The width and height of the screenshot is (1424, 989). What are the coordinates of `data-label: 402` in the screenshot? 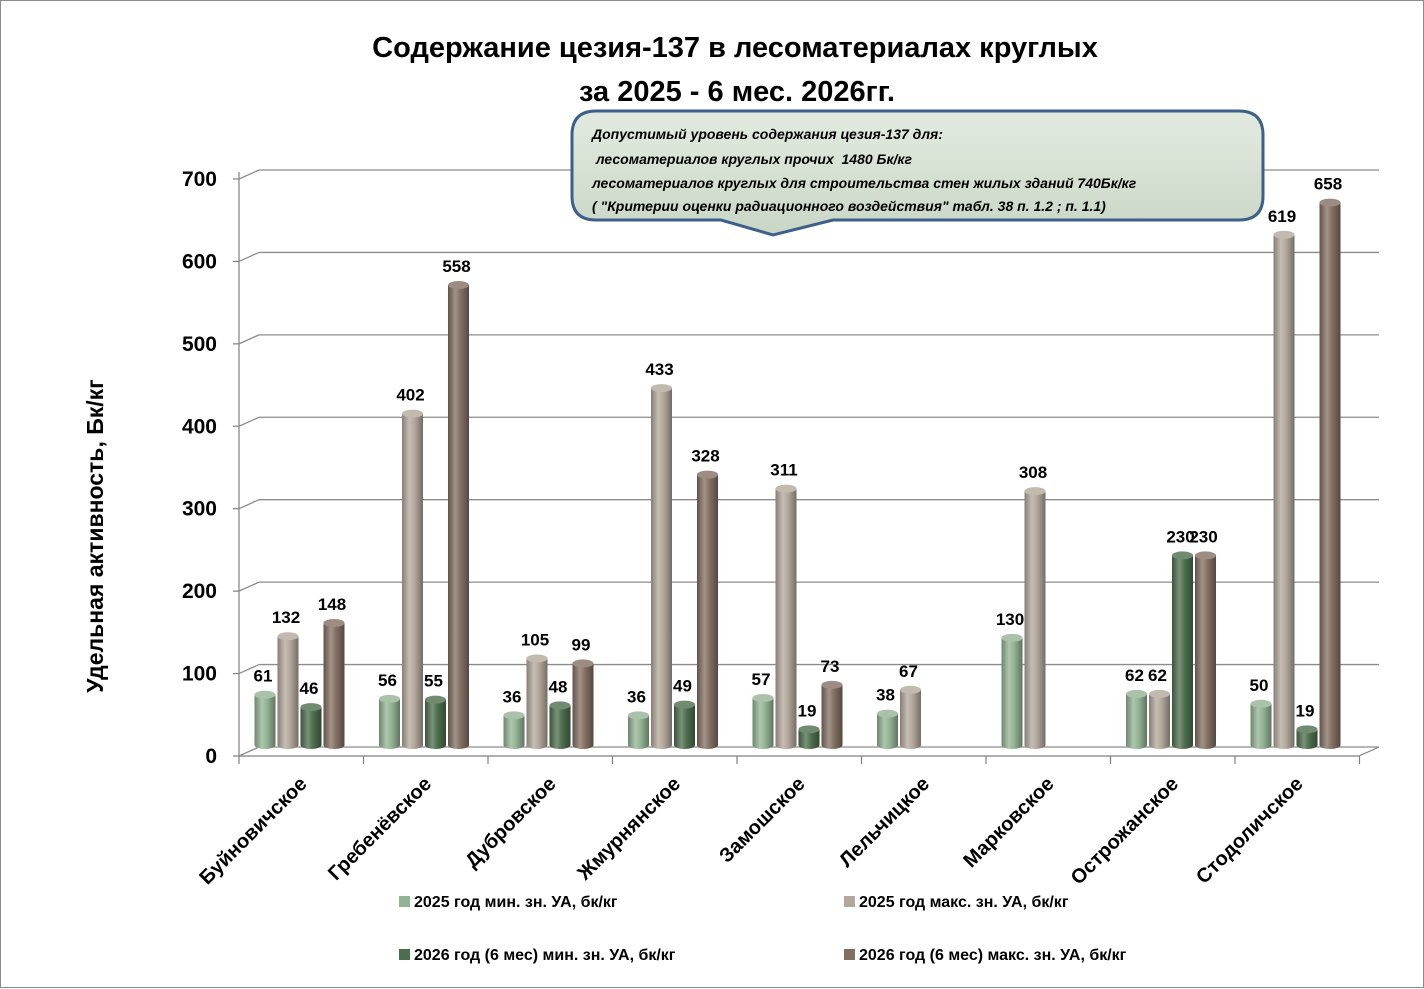 It's located at (410, 395).